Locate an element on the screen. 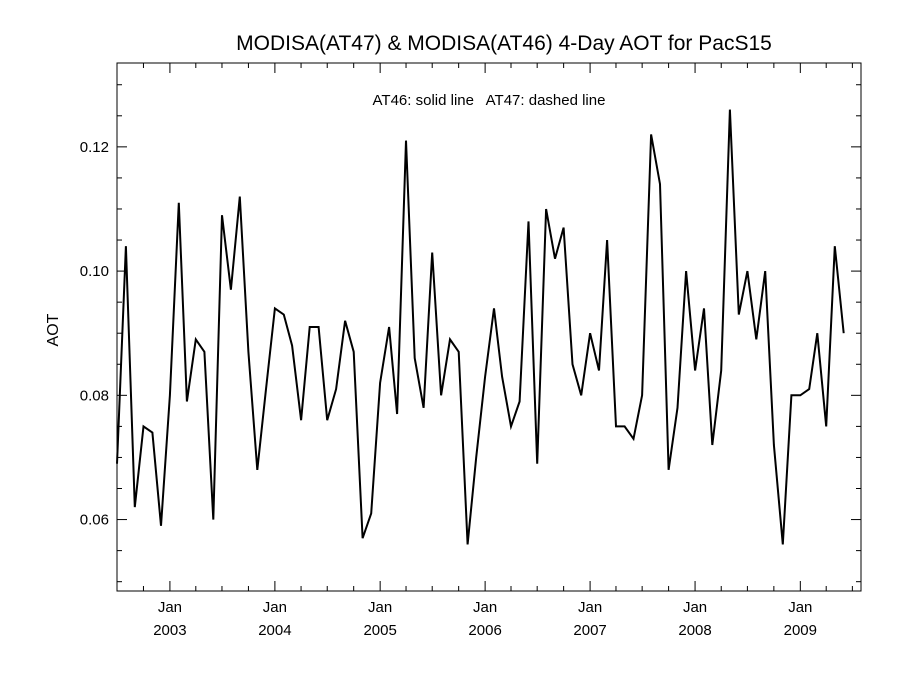  x-tick-label-year: 2006 is located at coordinates (484, 630).